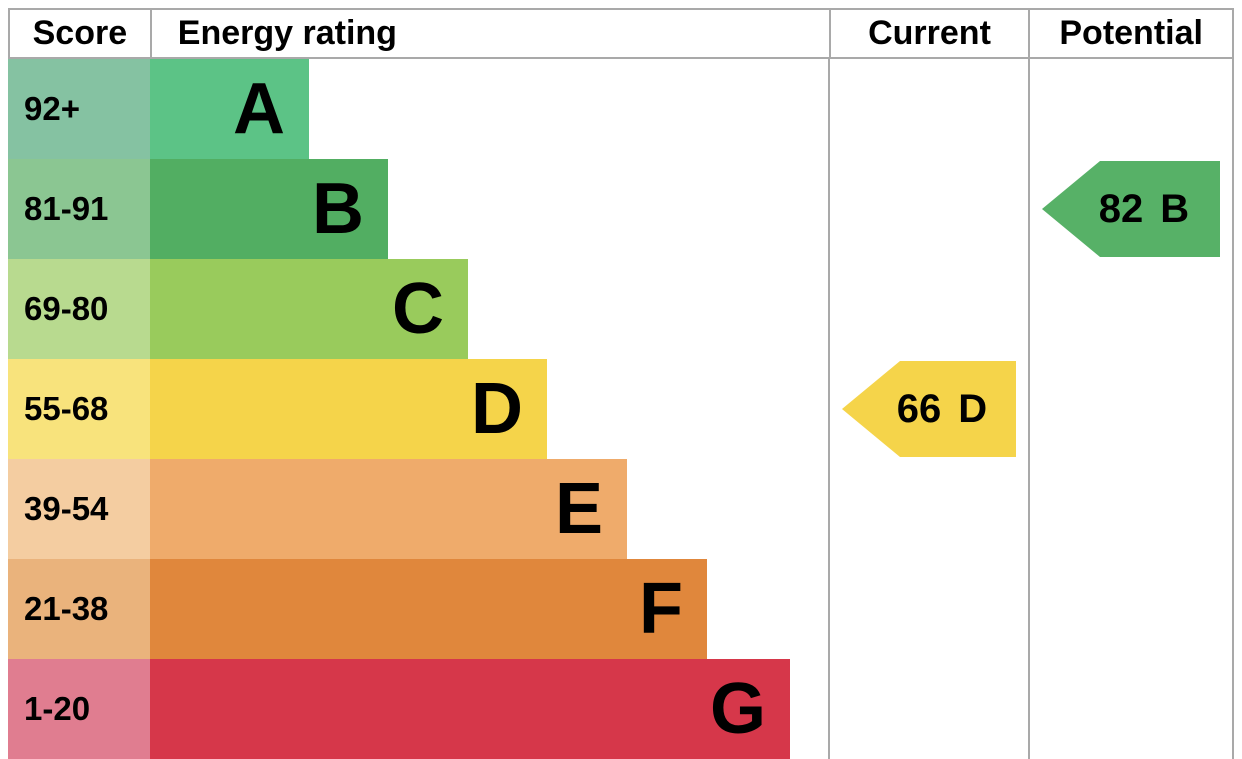  Describe the element at coordinates (489, 109) in the screenshot. I see `band-bar-track: A` at that location.